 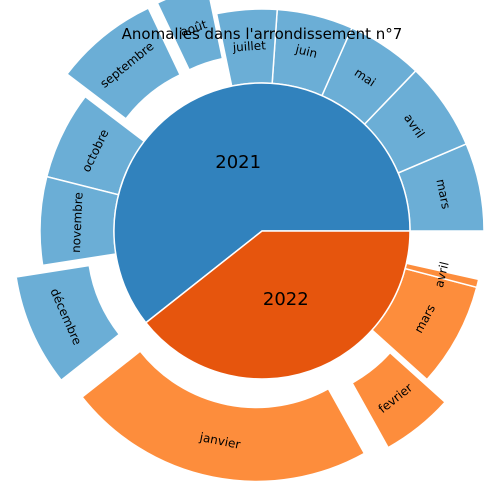 I want to click on inner-label-2021: 2021, so click(x=238, y=162).